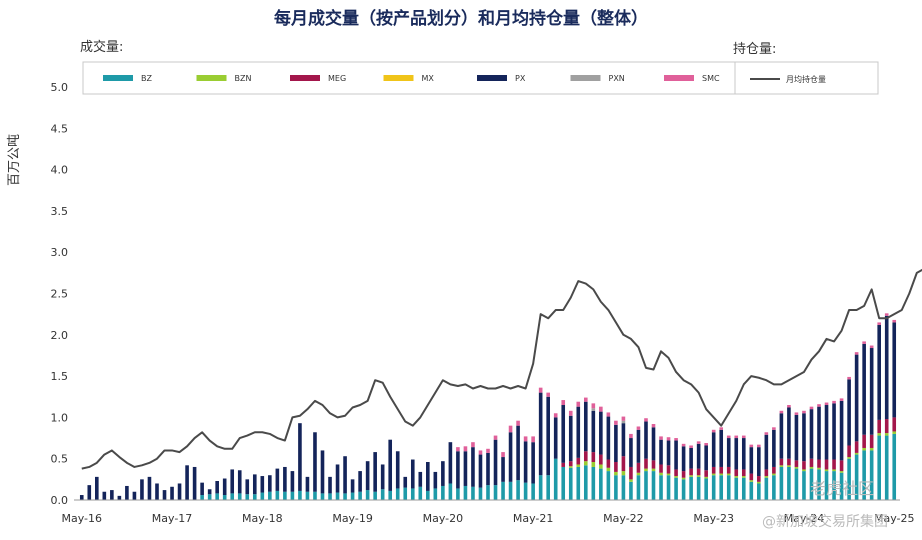 This screenshot has height=540, width=922. Describe the element at coordinates (118, 78) in the screenshot. I see `legend-swatch-bz` at that location.